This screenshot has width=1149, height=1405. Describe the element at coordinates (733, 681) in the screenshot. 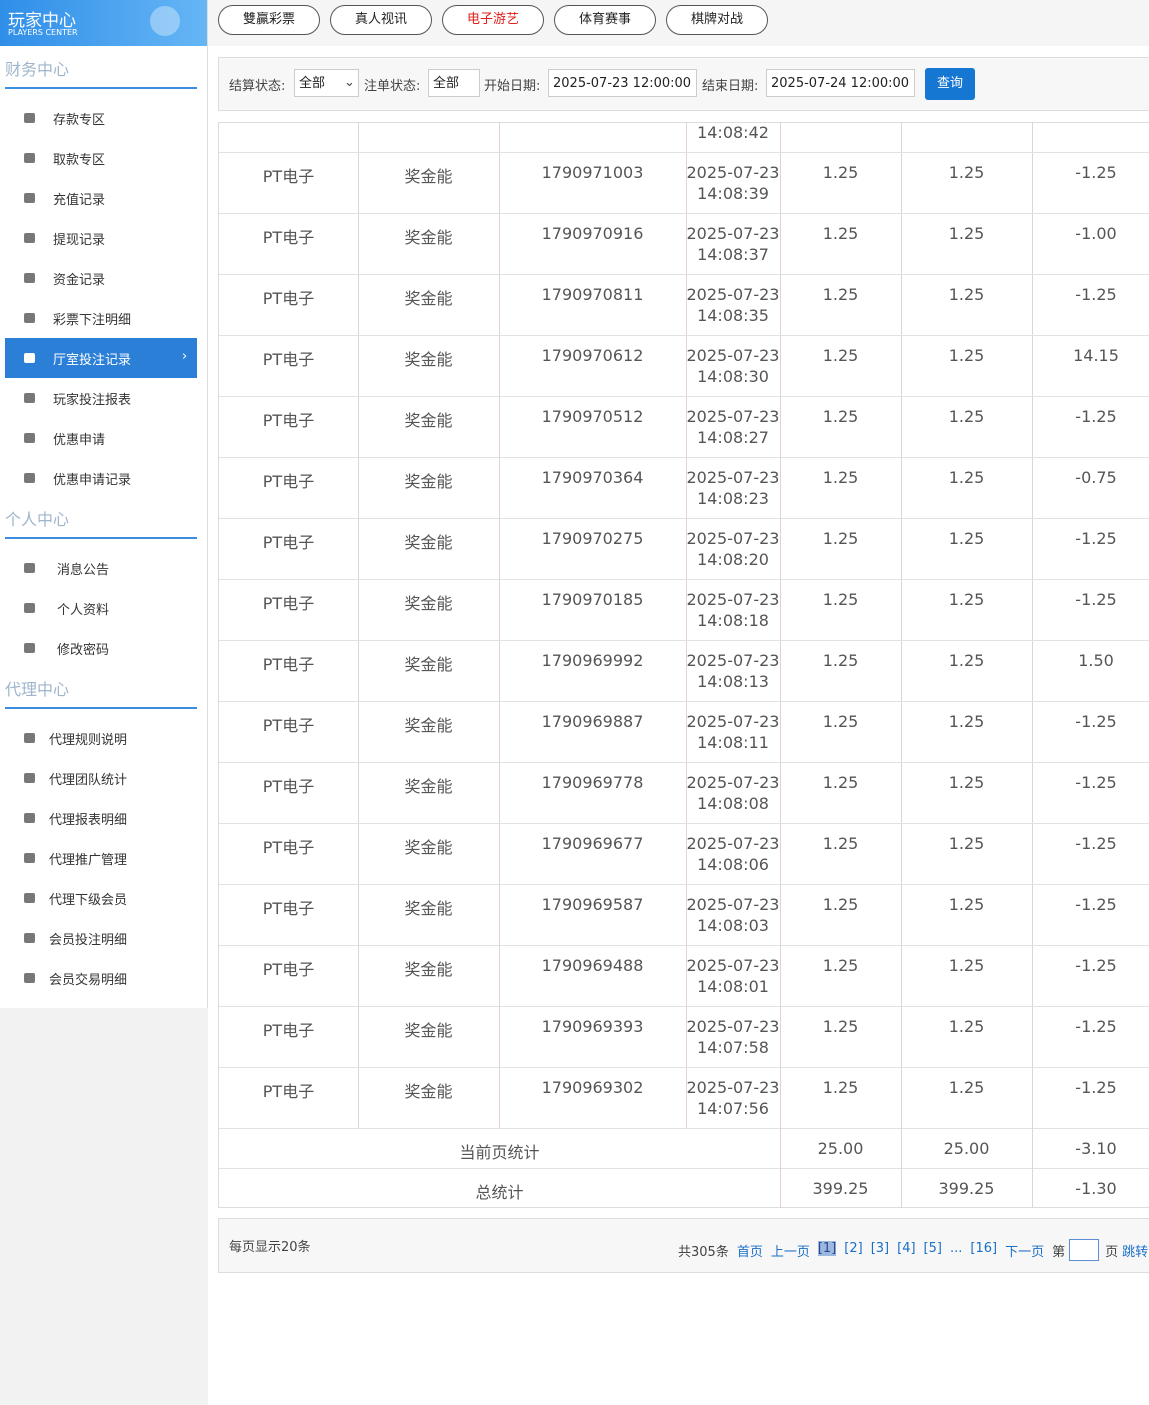

I see `cell: 14:08:13` at that location.